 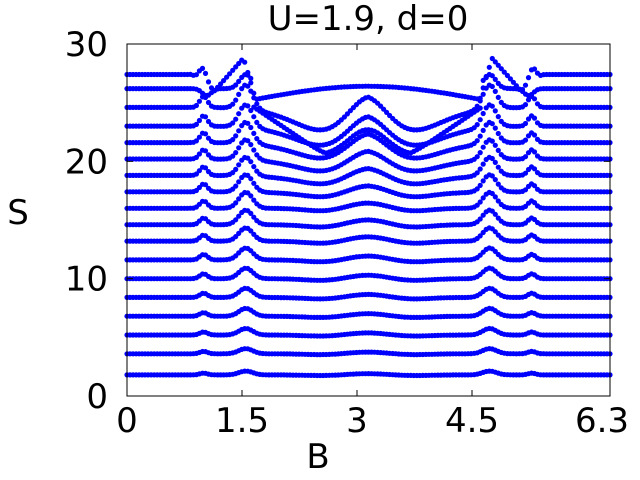 I want to click on x-axis-label: B, so click(x=317, y=457).